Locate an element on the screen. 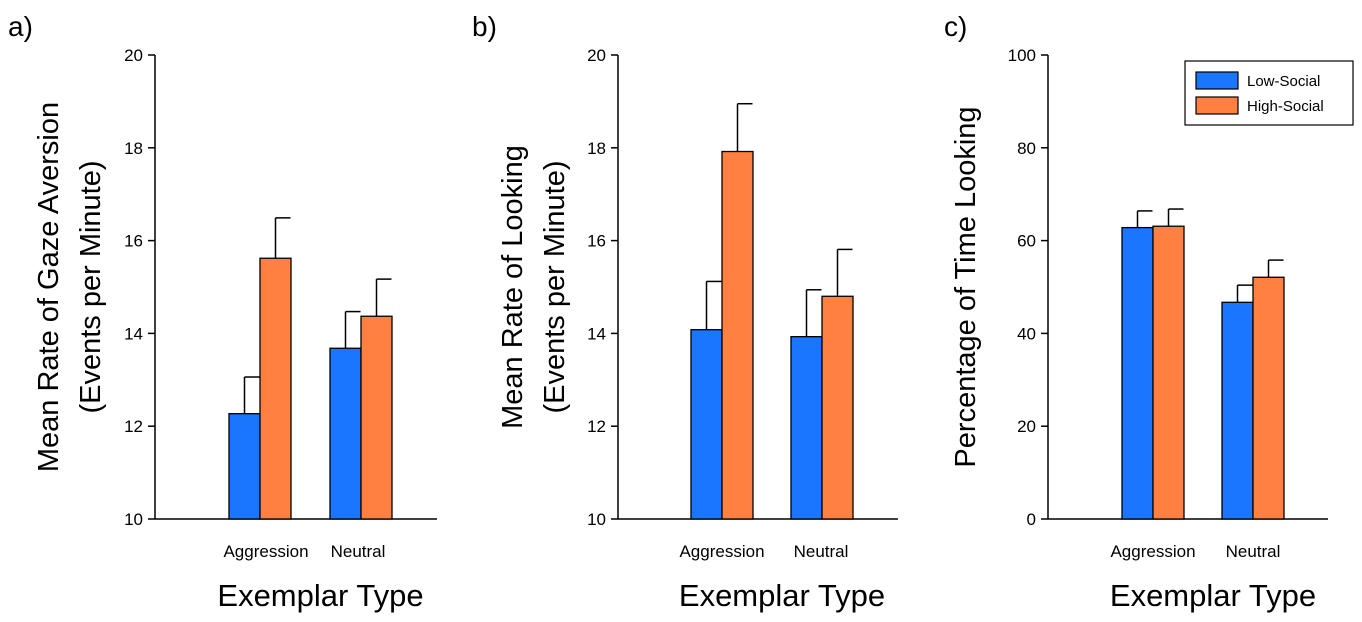 Image resolution: width=1362 pixels, height=622 pixels. legend-box is located at coordinates (1269, 93).